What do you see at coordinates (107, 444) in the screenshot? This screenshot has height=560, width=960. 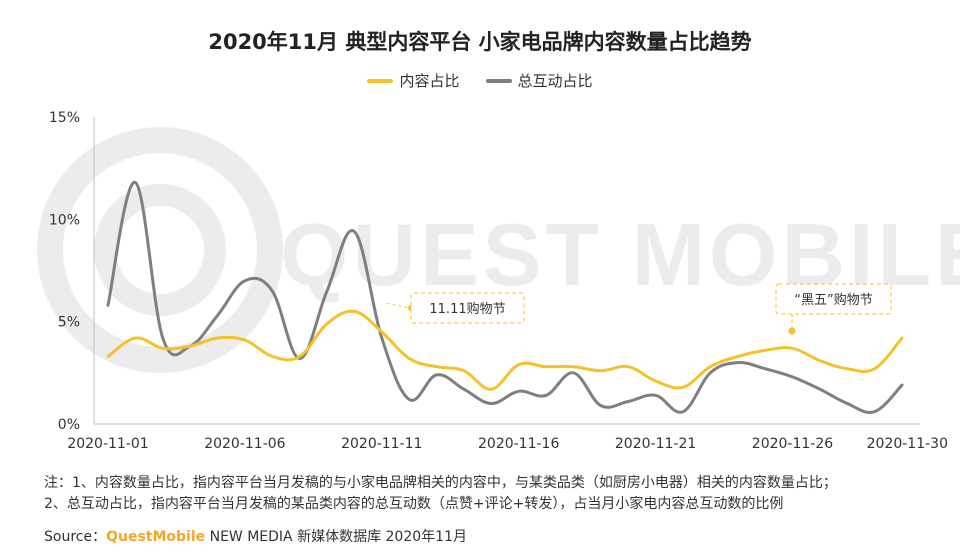 I see `x-tick-label: 2020-11-01` at bounding box center [107, 444].